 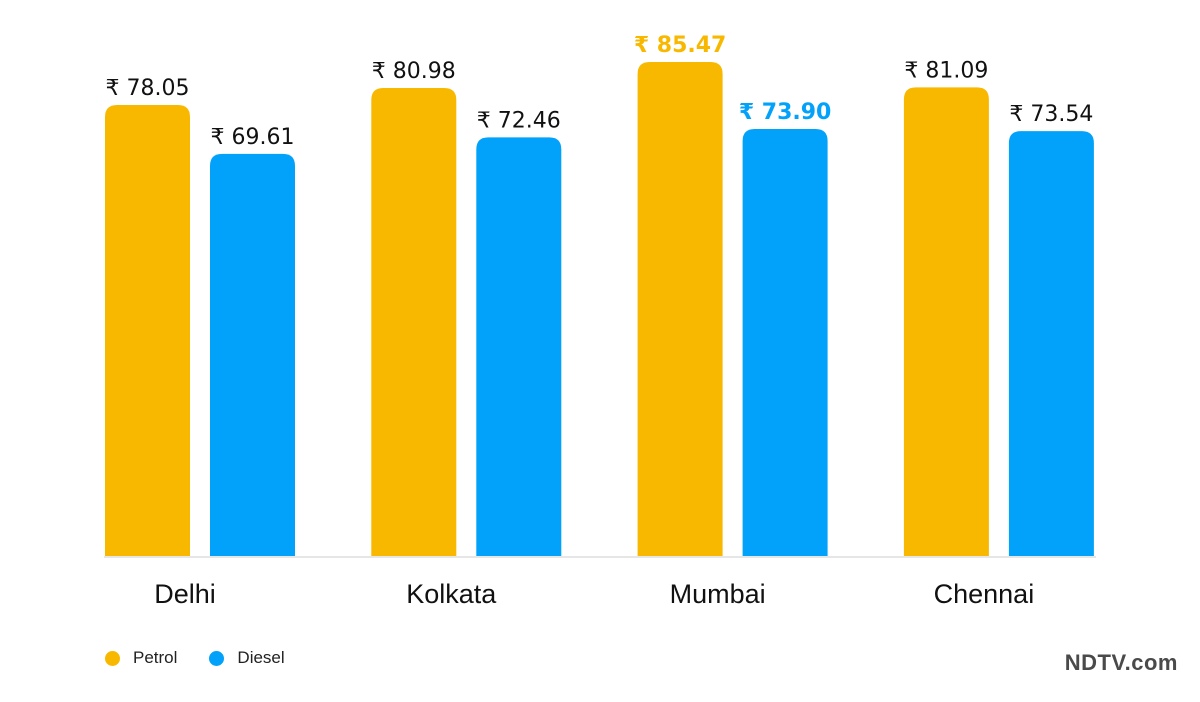 I want to click on brand-logo: NDTV.com, so click(x=1121, y=662).